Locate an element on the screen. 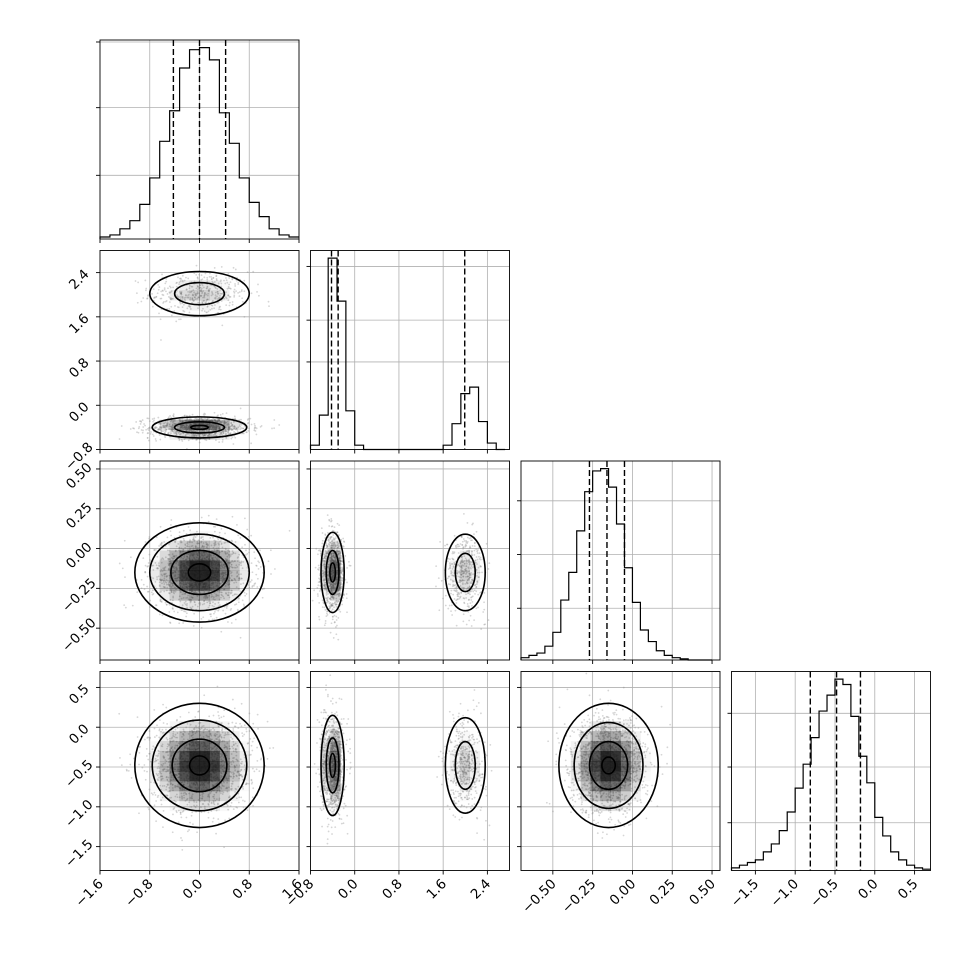  pair-0-3-ytick-label-2: −0.5 is located at coordinates (79, 774).